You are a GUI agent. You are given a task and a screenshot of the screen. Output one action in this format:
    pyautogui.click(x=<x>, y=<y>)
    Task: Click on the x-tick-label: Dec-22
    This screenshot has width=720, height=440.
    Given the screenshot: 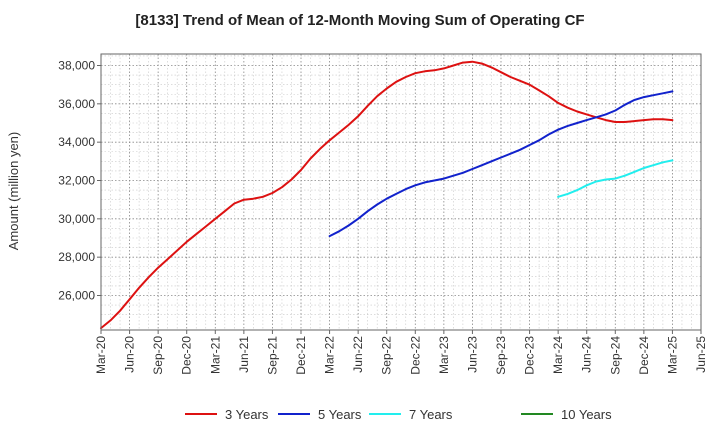 What is the action you would take?
    pyautogui.click(x=415, y=355)
    